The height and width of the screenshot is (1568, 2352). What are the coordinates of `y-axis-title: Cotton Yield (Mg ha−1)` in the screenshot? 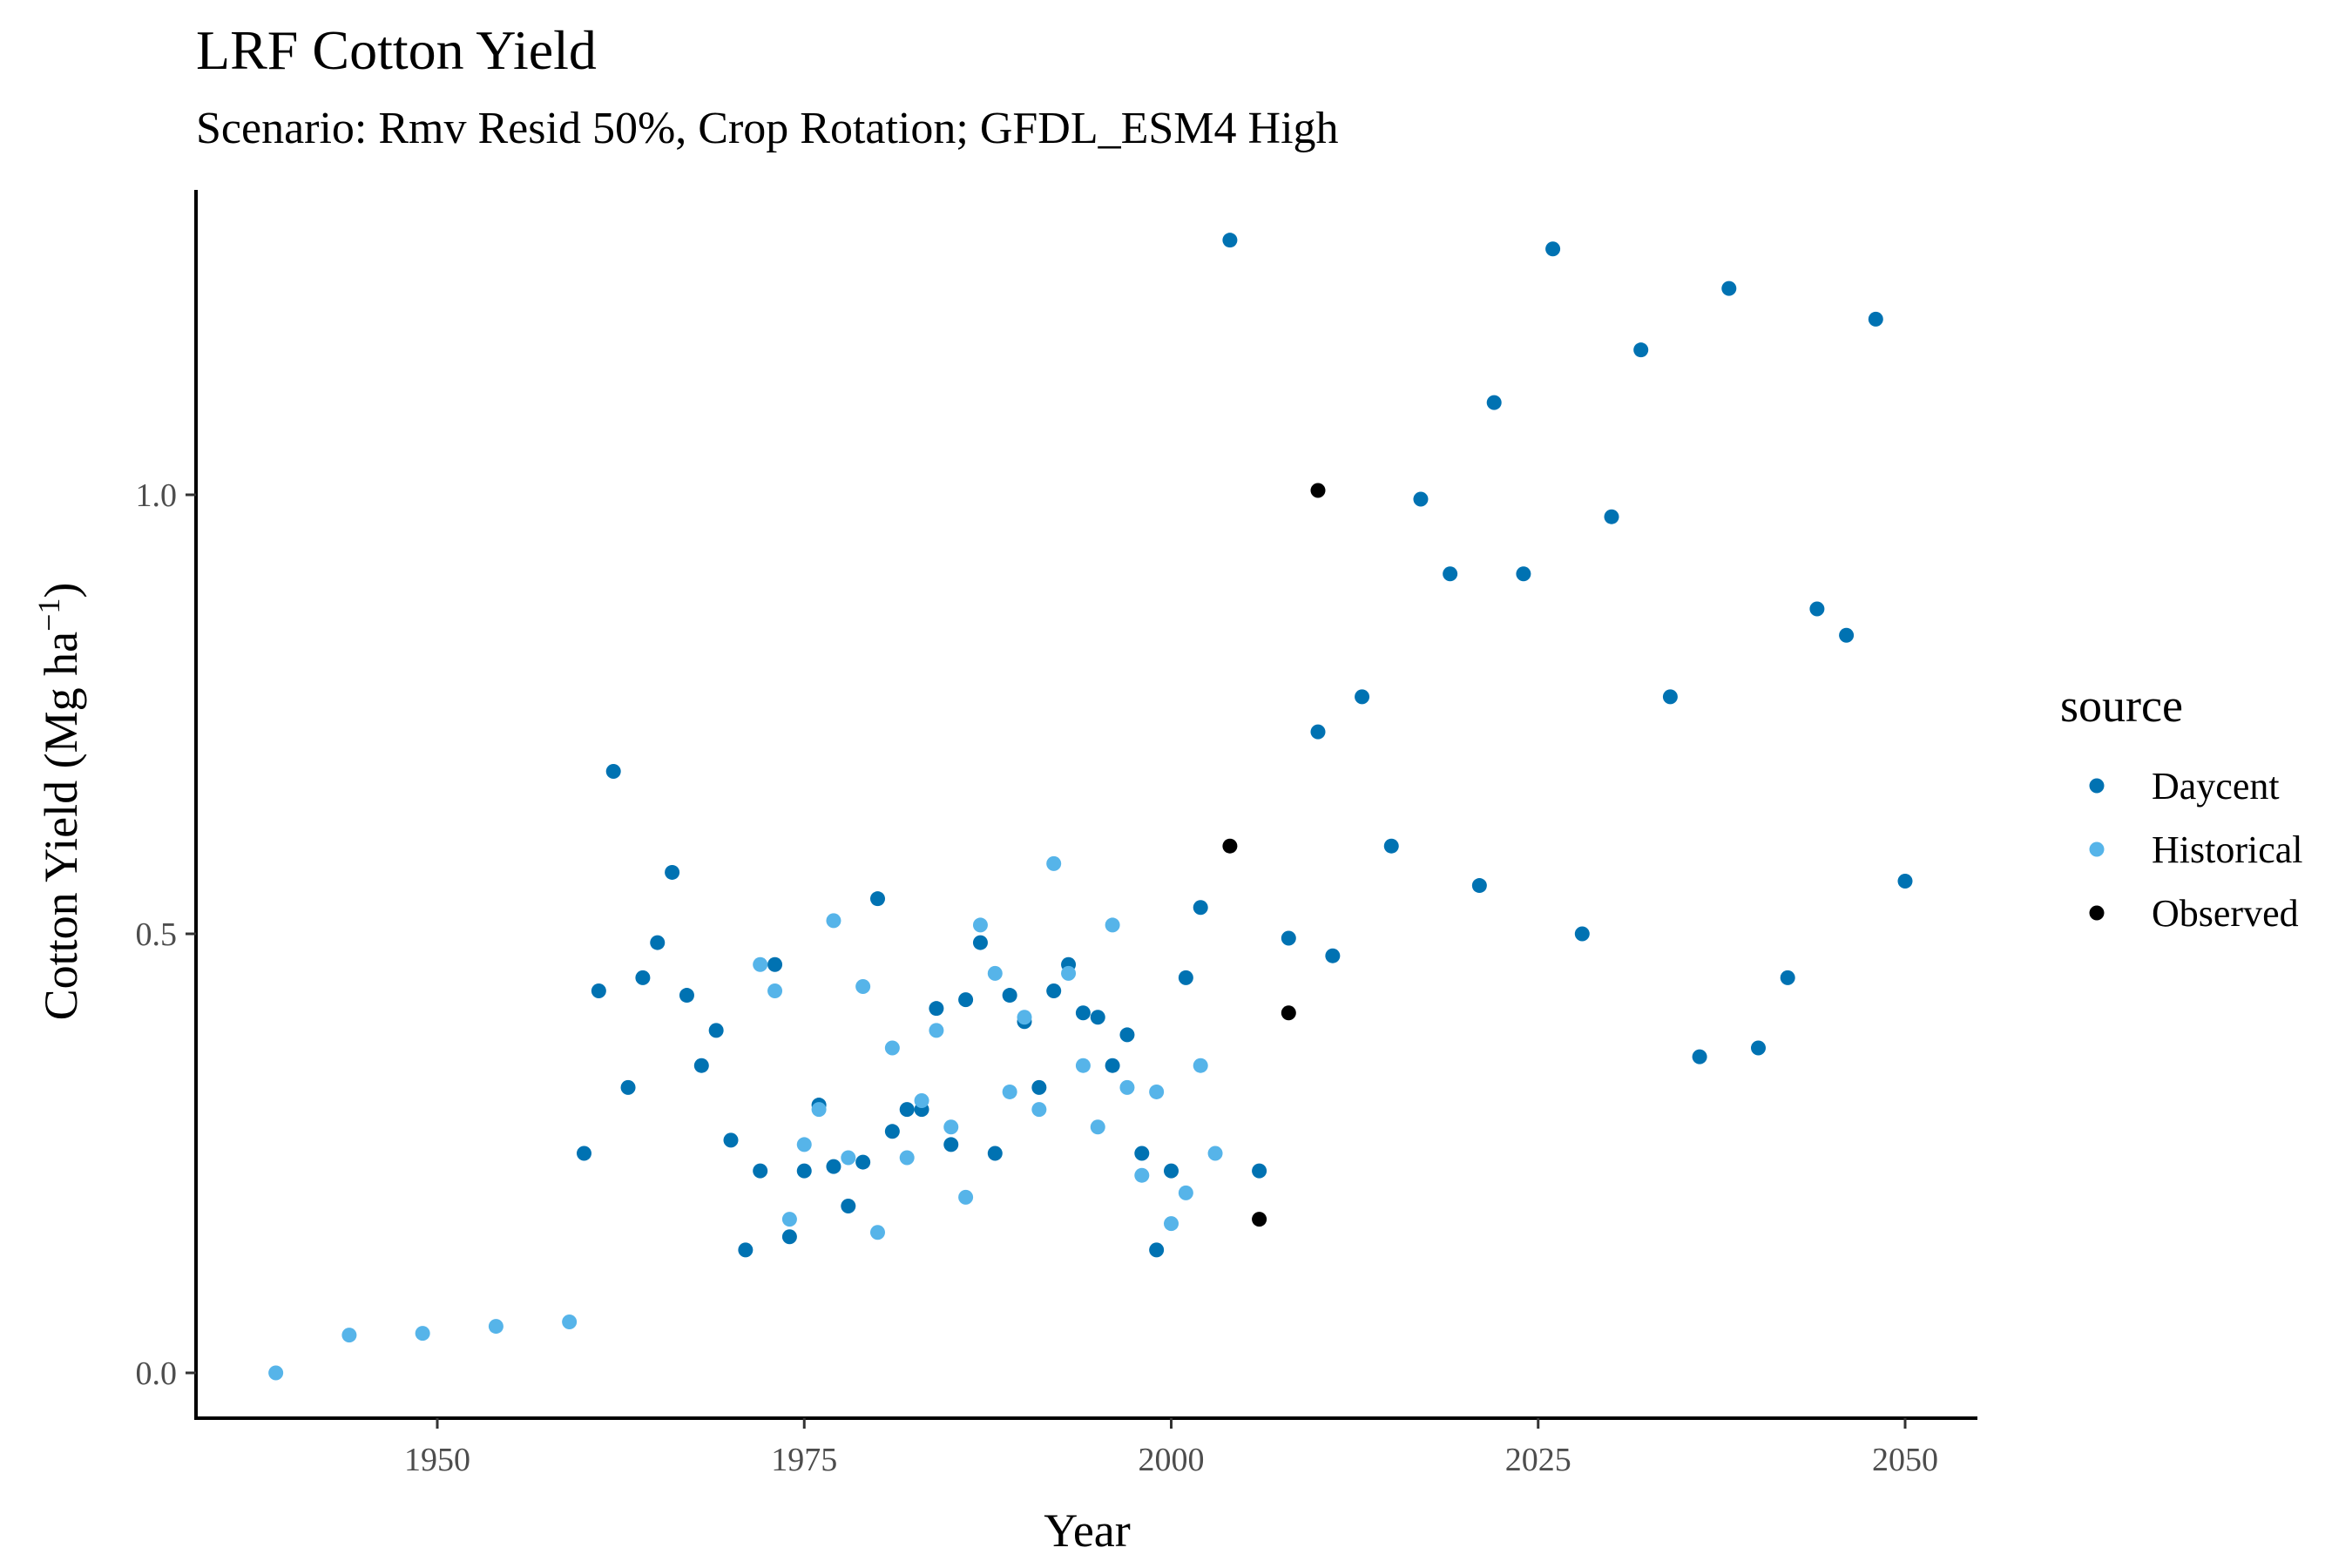 It's located at (59, 802).